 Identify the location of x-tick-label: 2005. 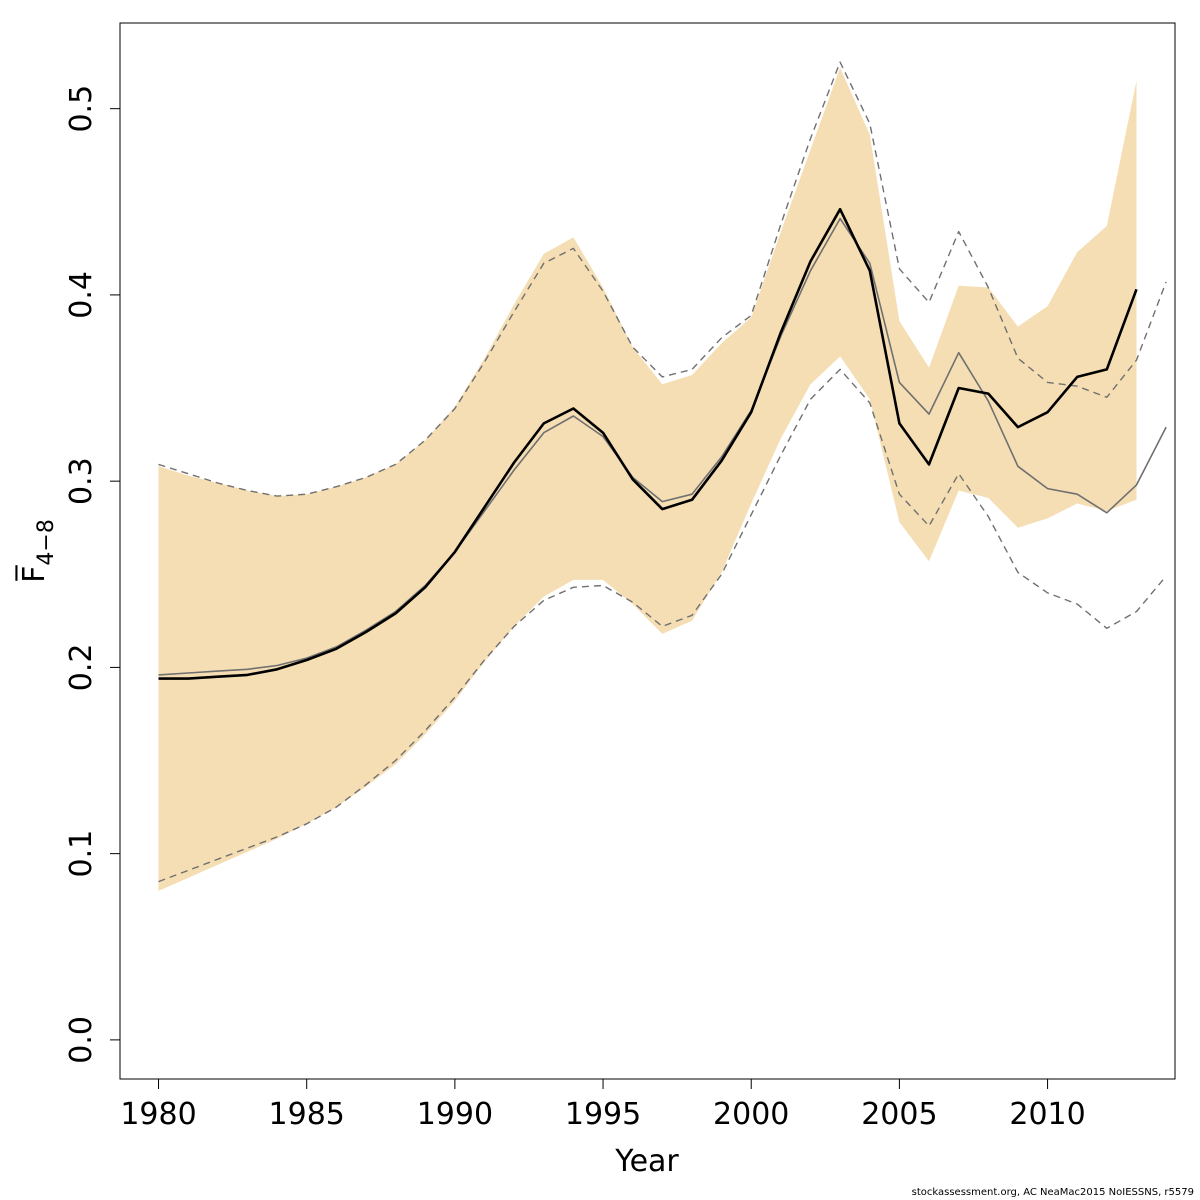
(899, 1114).